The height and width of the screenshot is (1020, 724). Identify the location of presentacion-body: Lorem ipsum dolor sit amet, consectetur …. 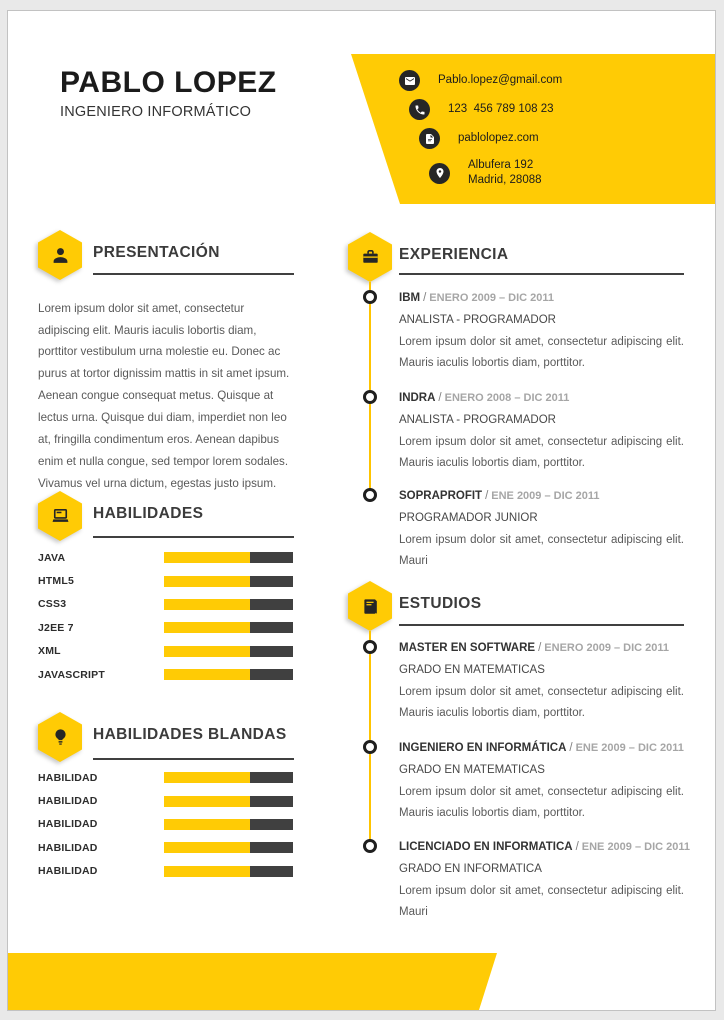
(164, 395).